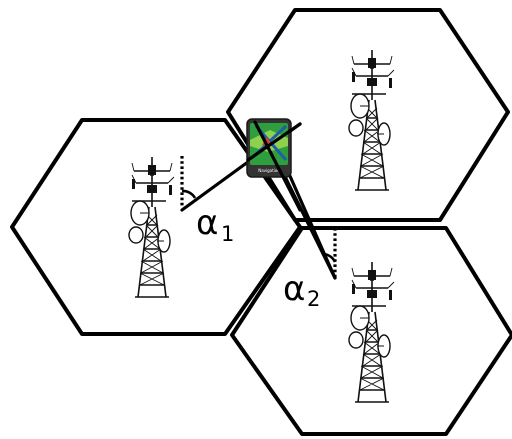  What do you see at coordinates (227, 234) in the screenshot?
I see `alpha1-subscript: 1` at bounding box center [227, 234].